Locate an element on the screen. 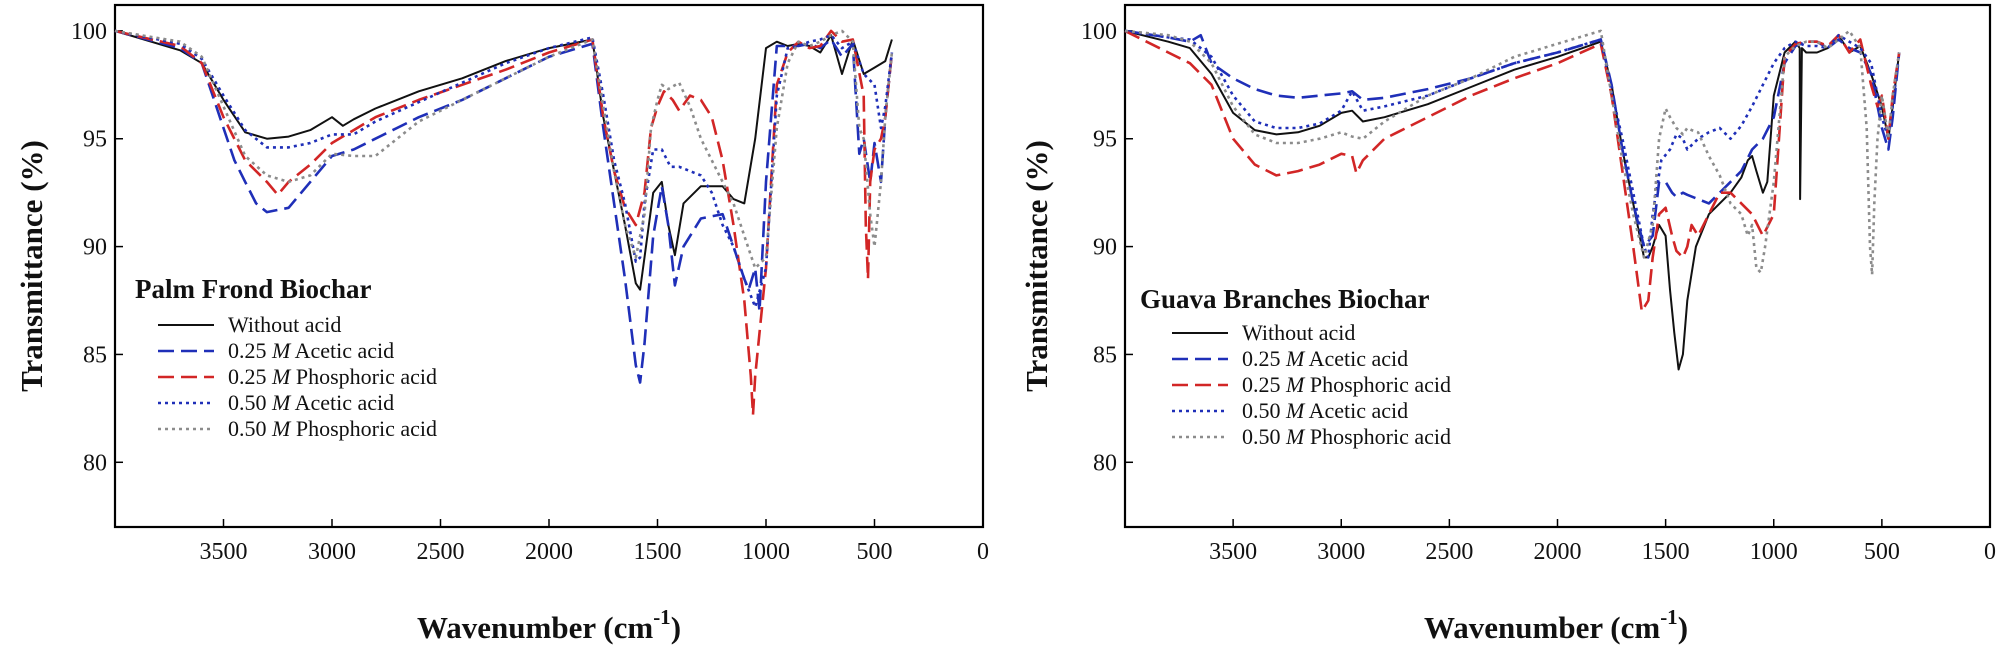  chart-title: Palm Frond Biochar is located at coordinates (253, 289).